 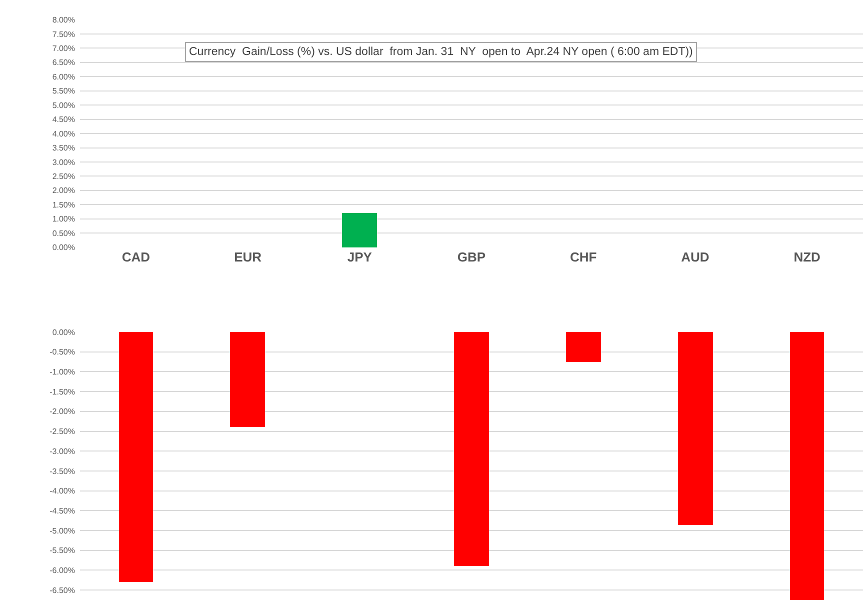 What do you see at coordinates (63, 77) in the screenshot?
I see `y-tick-label: 6.00%` at bounding box center [63, 77].